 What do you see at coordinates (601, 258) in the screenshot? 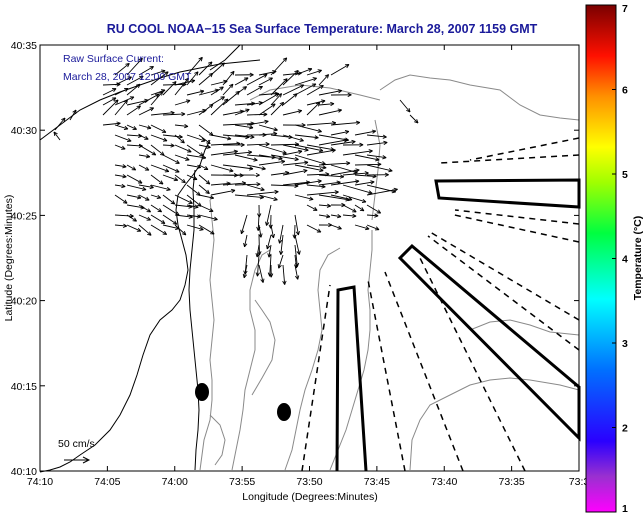
I see `colorbar` at bounding box center [601, 258].